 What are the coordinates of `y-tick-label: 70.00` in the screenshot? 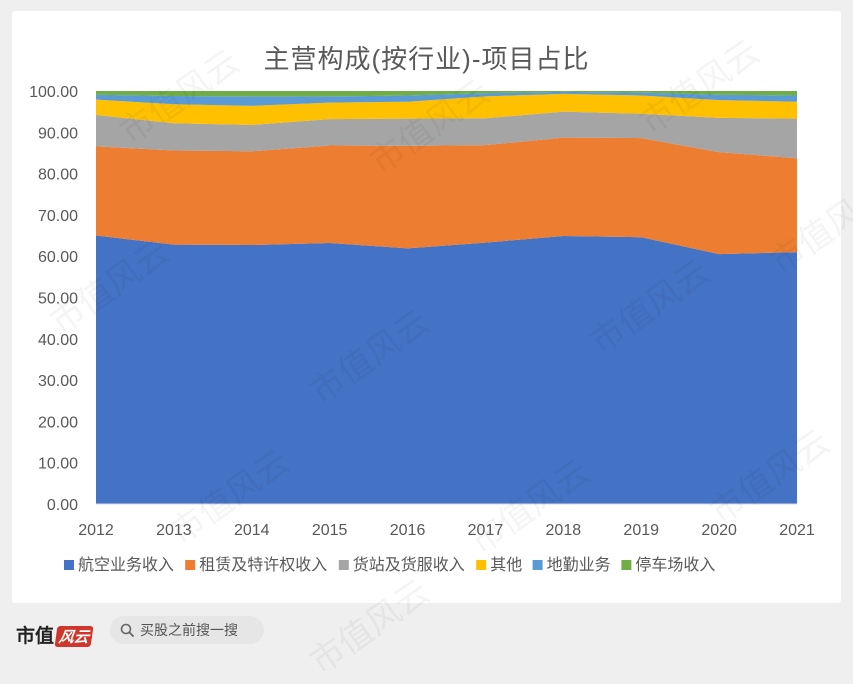 It's located at (58, 216).